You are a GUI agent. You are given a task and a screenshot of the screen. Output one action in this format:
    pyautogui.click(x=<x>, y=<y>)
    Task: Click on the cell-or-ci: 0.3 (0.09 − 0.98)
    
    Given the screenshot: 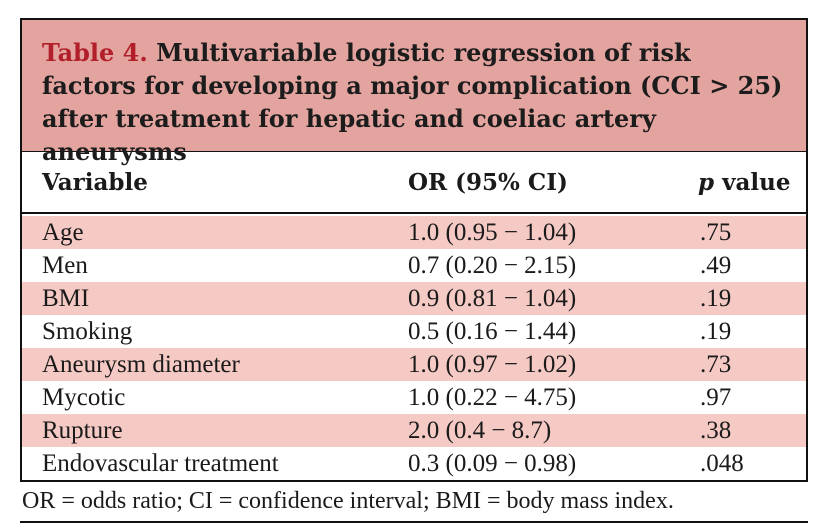 What is the action you would take?
    pyautogui.click(x=492, y=463)
    